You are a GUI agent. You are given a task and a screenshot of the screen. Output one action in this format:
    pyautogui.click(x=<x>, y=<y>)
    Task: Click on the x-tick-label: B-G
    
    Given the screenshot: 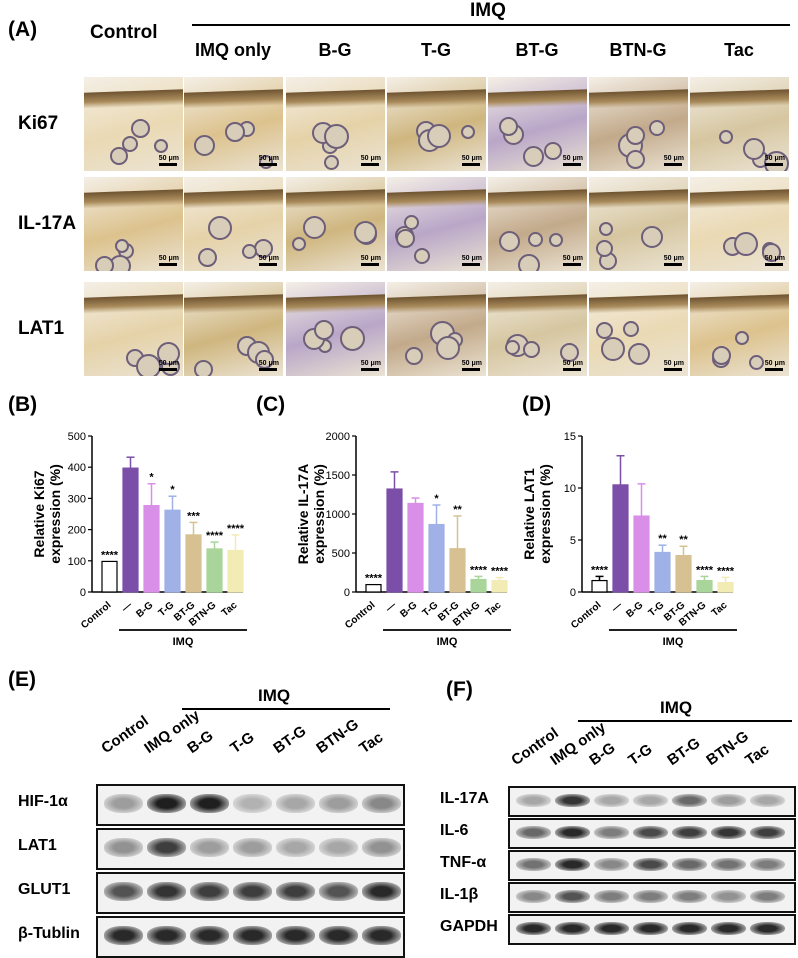 What is the action you would take?
    pyautogui.click(x=634, y=610)
    